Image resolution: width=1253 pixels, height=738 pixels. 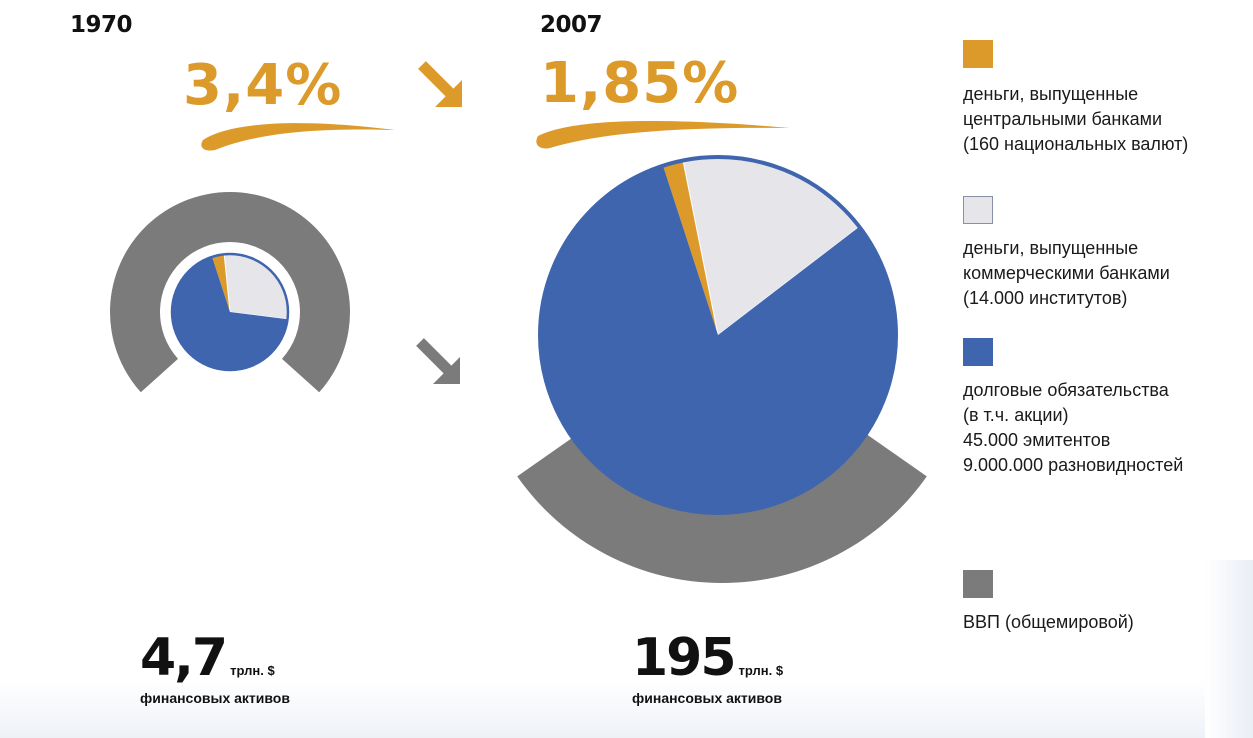 What do you see at coordinates (438, 361) in the screenshot?
I see `arrow-down-right-gray-icon` at bounding box center [438, 361].